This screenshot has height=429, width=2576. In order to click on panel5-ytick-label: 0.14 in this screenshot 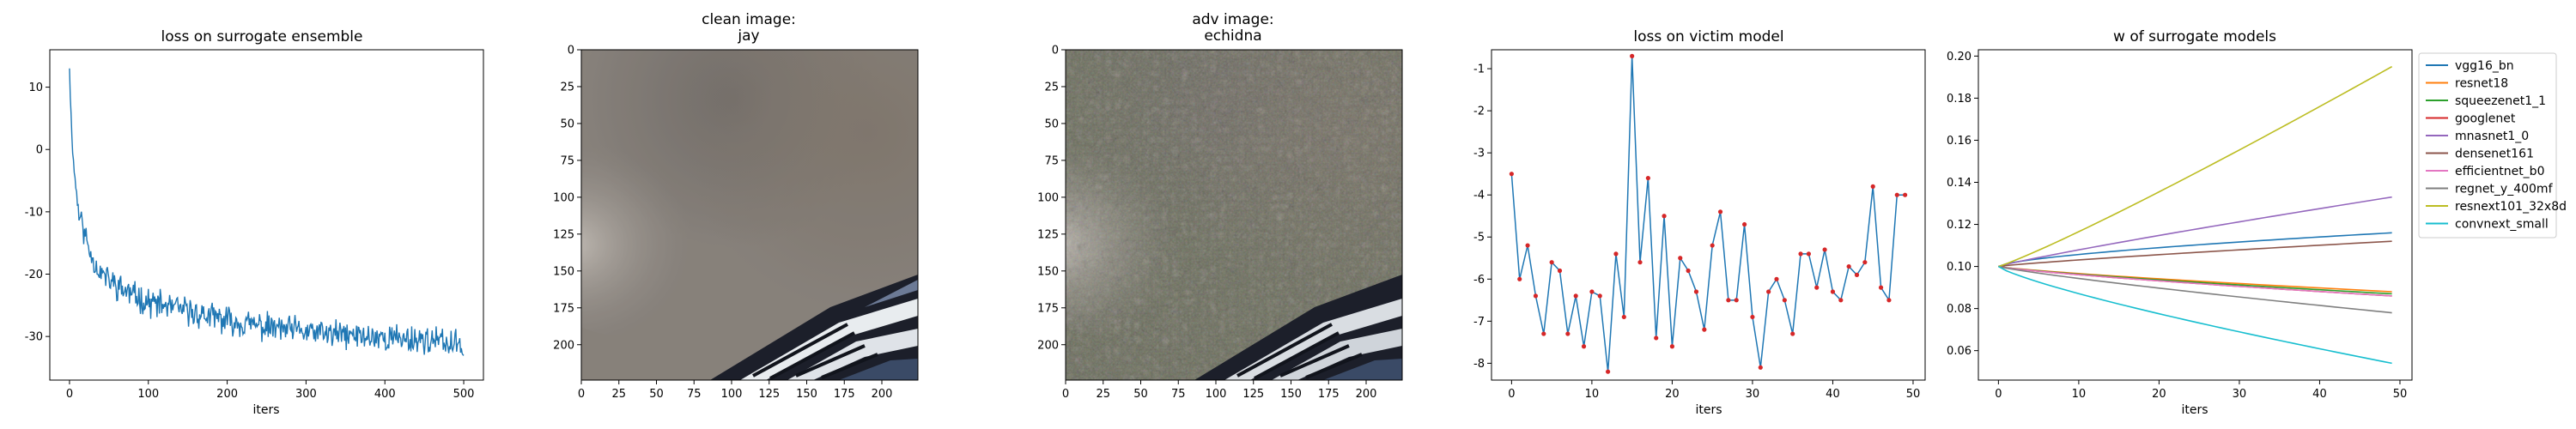, I will do `click(1959, 183)`.